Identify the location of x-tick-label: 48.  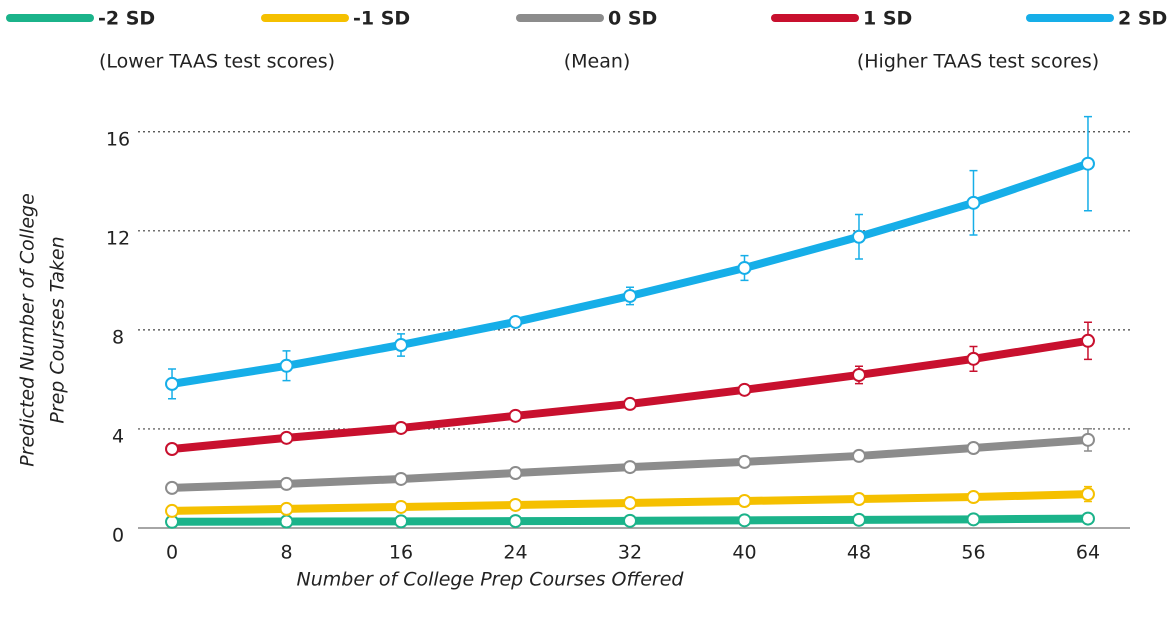
(859, 553).